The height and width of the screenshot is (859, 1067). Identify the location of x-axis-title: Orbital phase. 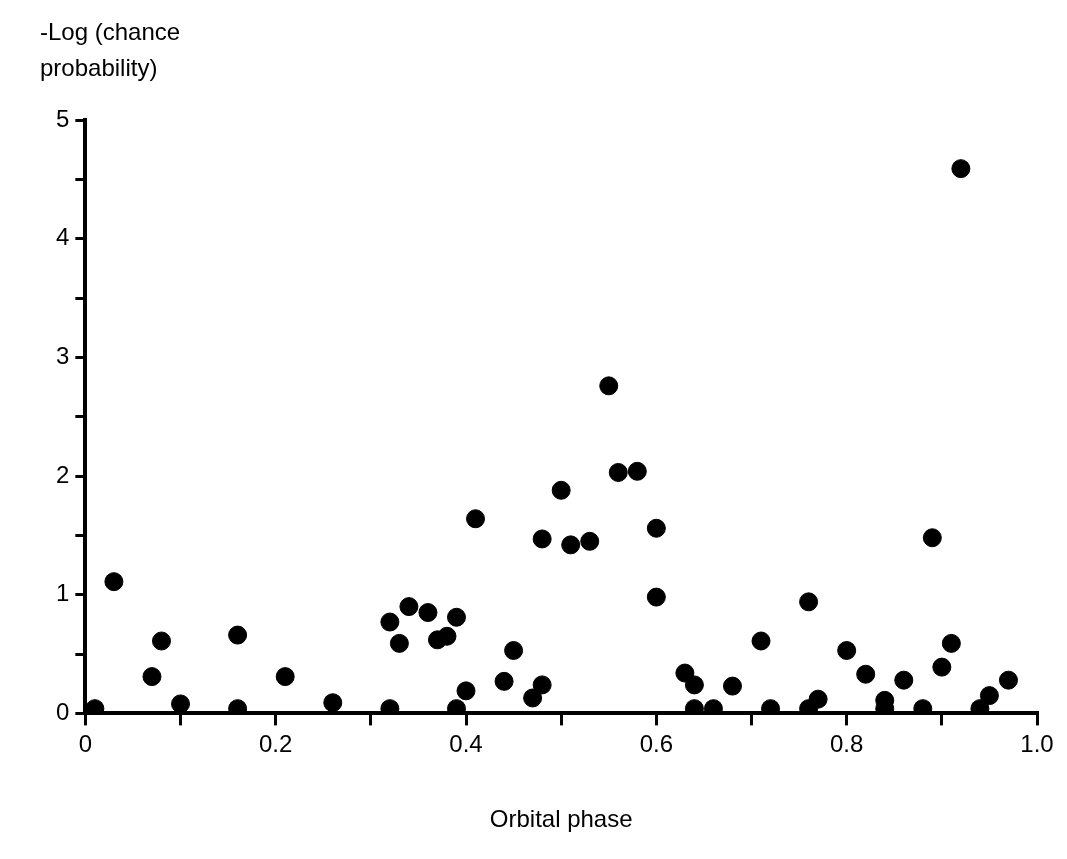
(561, 819).